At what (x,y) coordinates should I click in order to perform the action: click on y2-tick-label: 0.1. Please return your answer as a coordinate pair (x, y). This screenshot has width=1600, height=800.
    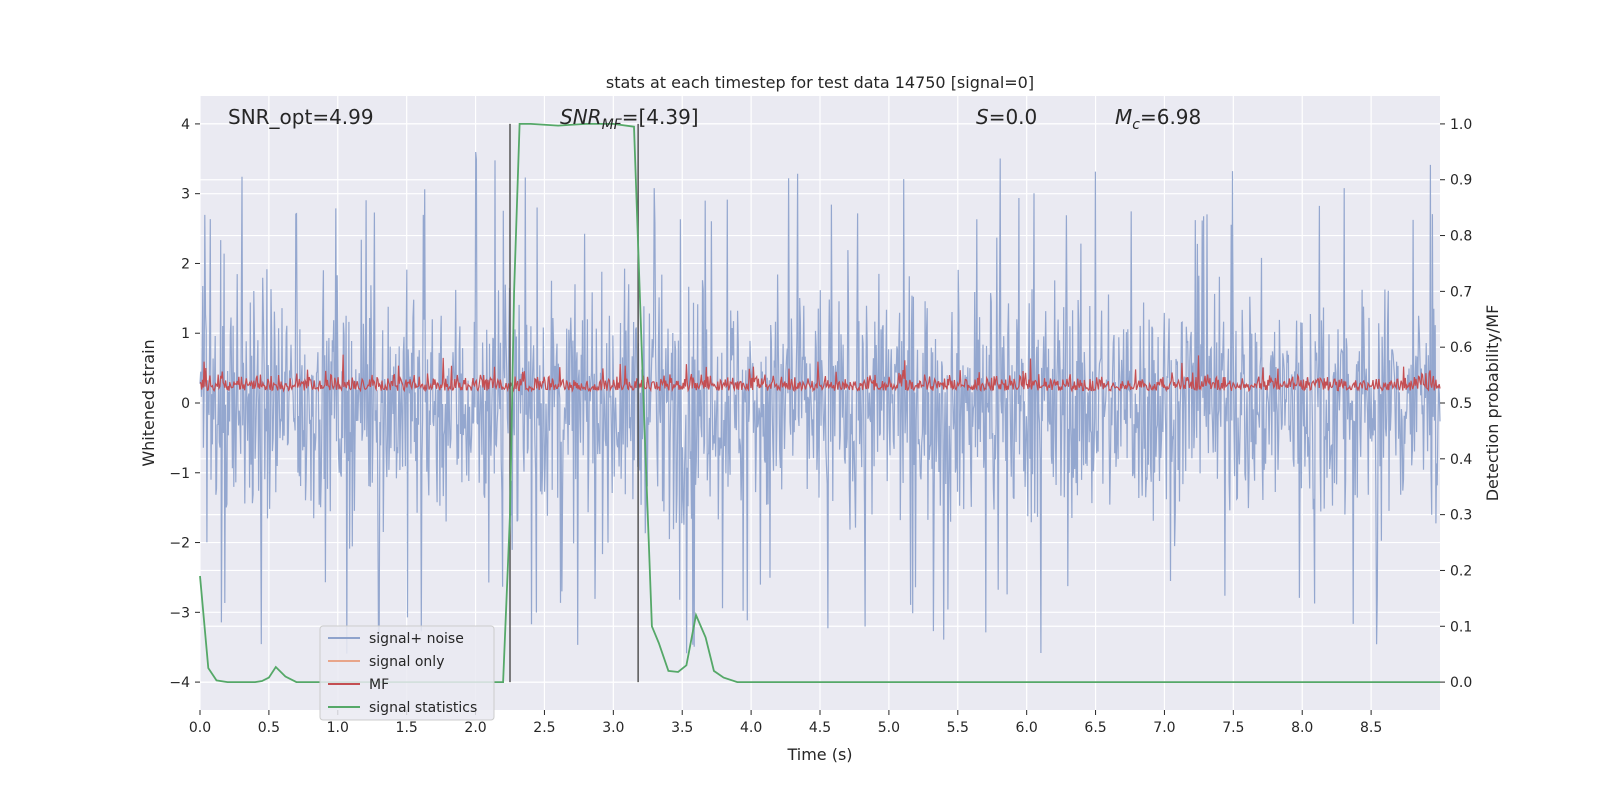
    Looking at the image, I should click on (1461, 627).